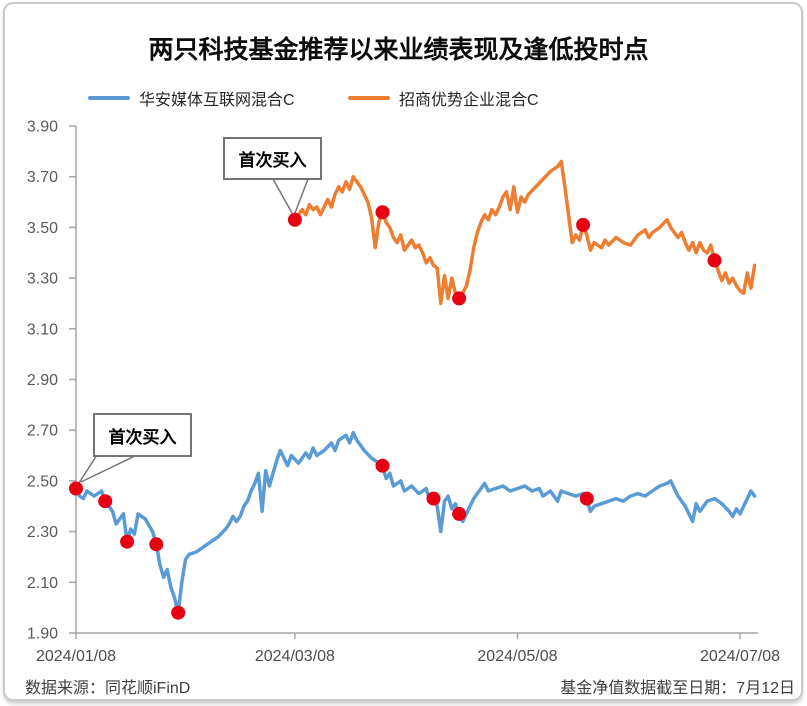  I want to click on legend-item-zhaoshang-fund: 招商优势企业混合C, so click(443, 98).